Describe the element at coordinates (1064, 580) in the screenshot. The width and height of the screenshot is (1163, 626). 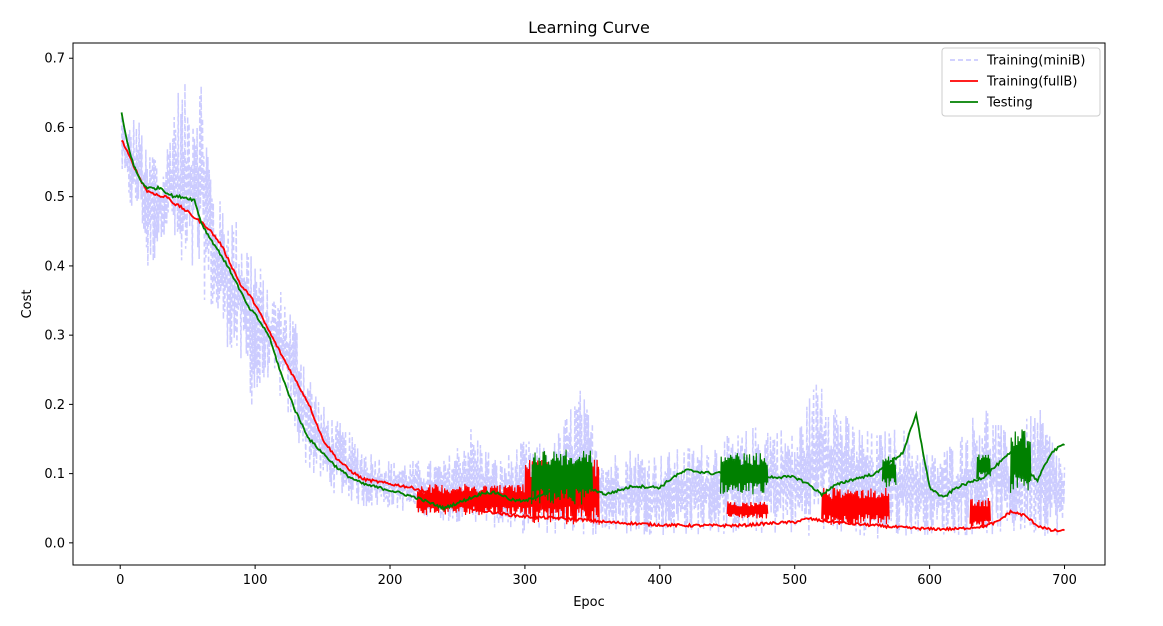
I see `x-tick-label: 700` at that location.